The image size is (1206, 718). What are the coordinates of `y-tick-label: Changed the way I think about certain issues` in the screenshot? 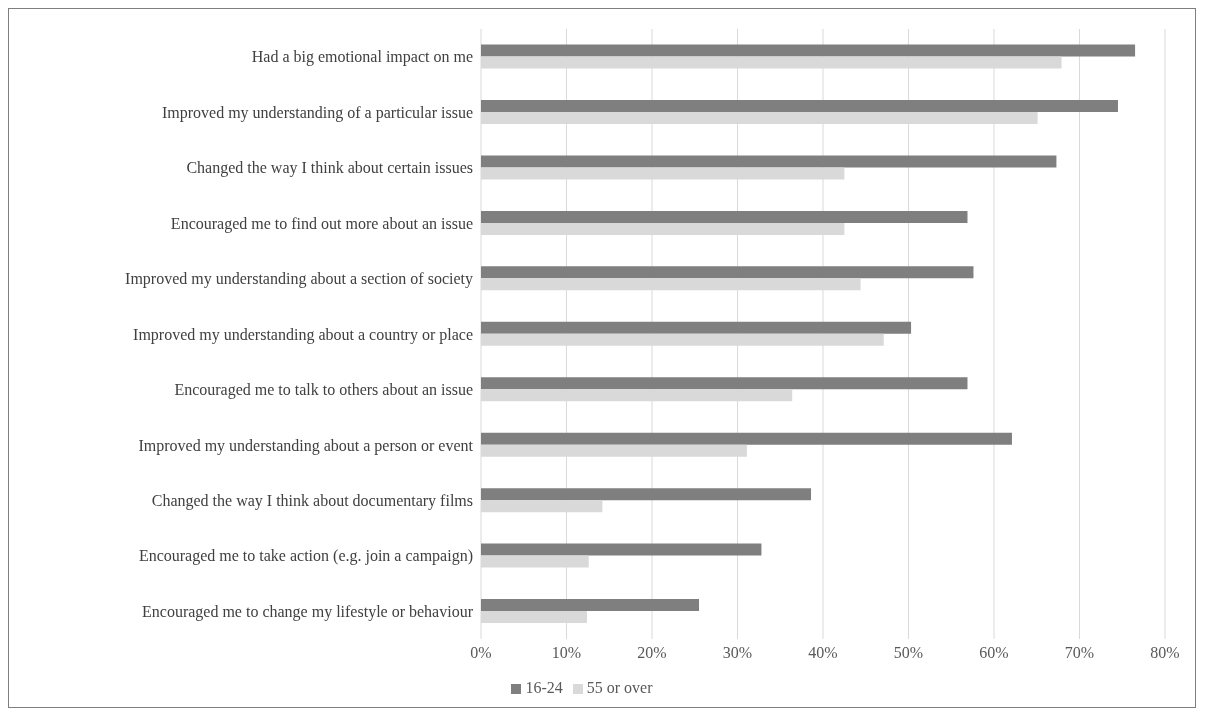 It's located at (329, 168).